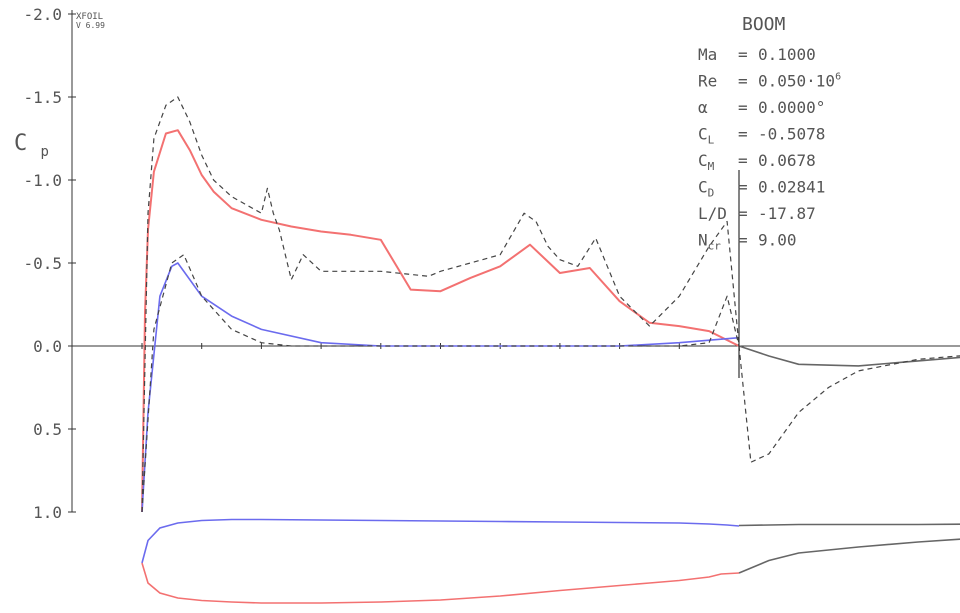  What do you see at coordinates (42, 97) in the screenshot?
I see `y-tick-label: -1.5` at bounding box center [42, 97].